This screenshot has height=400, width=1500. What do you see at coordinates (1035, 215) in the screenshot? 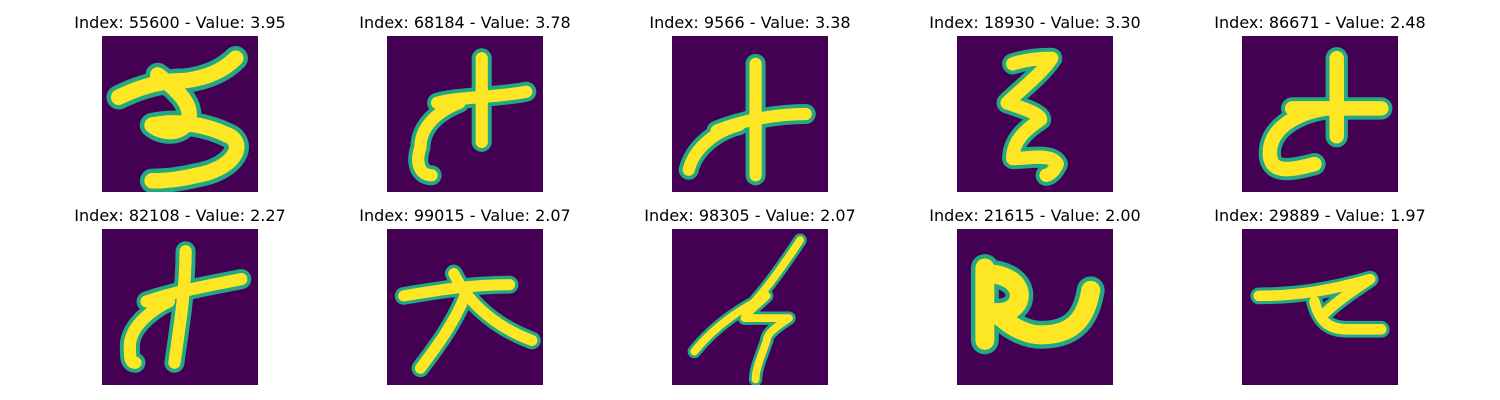
I see `image-title: Index: 21615 - Value: 2.00` at bounding box center [1035, 215].